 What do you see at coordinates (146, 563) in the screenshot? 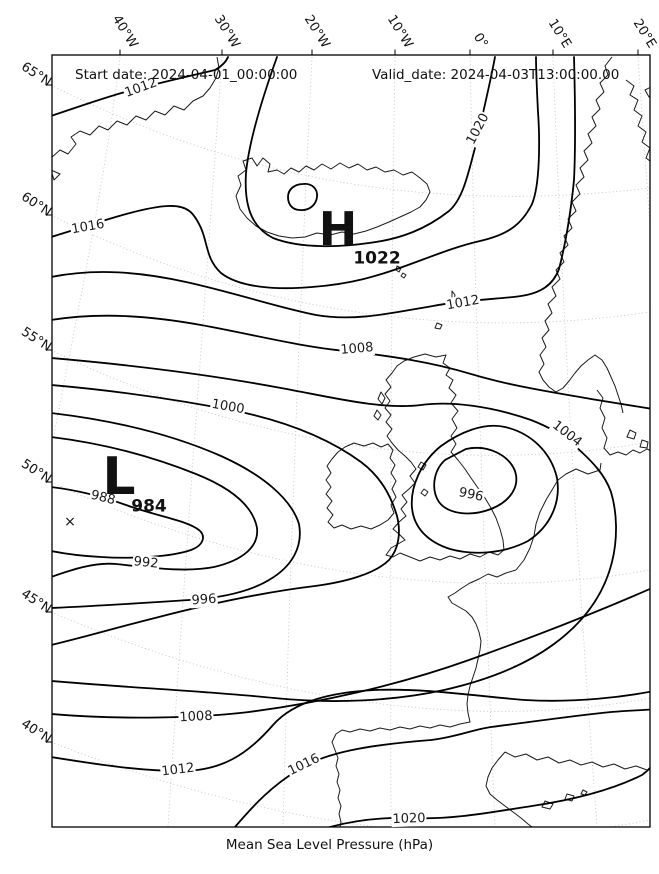
I see `contour-label: 992` at bounding box center [146, 563].